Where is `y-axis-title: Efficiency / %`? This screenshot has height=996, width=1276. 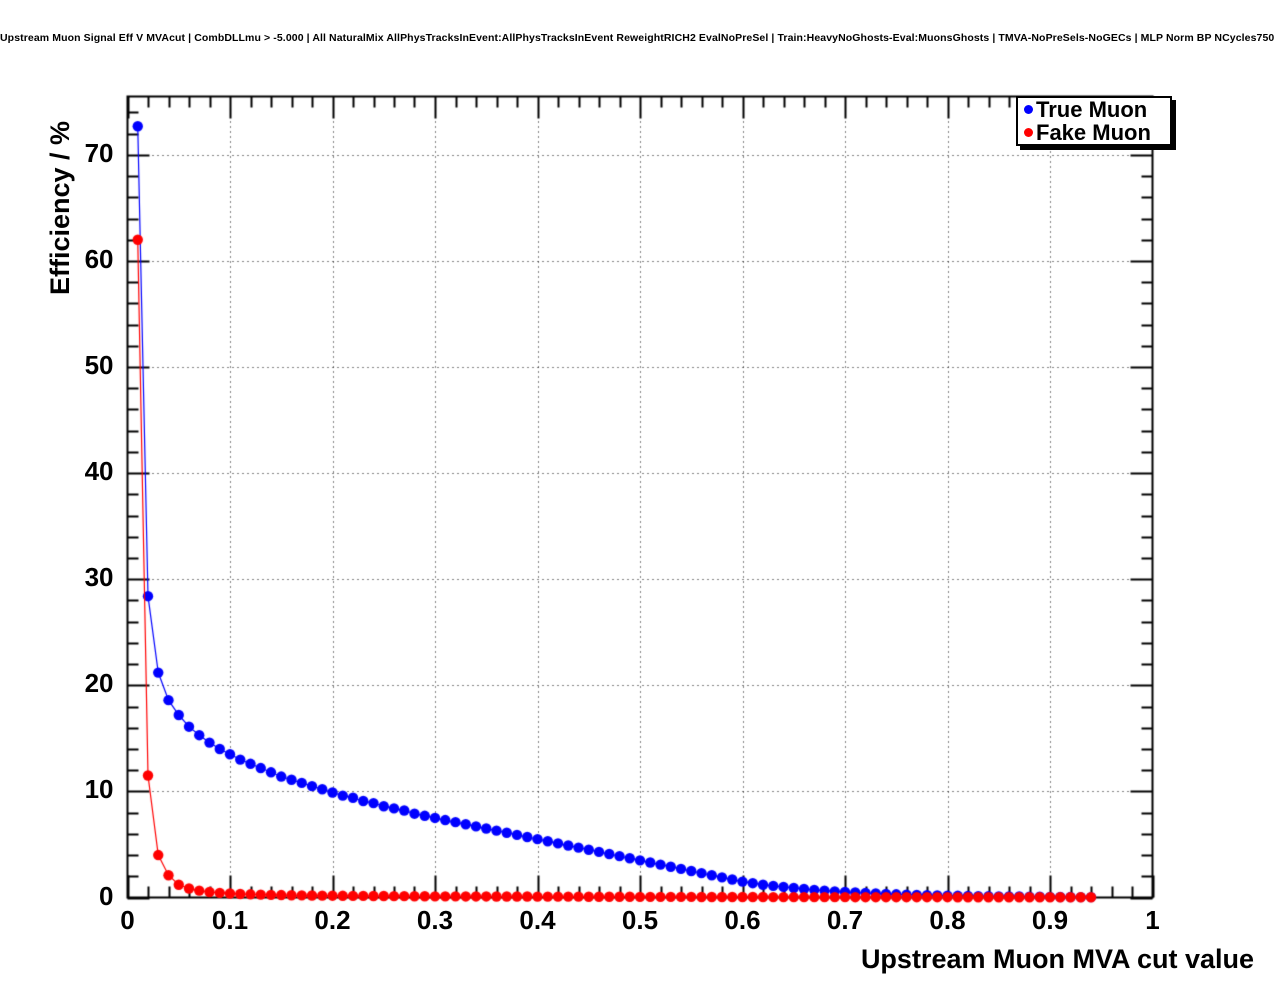
y-axis-title: Efficiency / % is located at coordinates (60, 207).